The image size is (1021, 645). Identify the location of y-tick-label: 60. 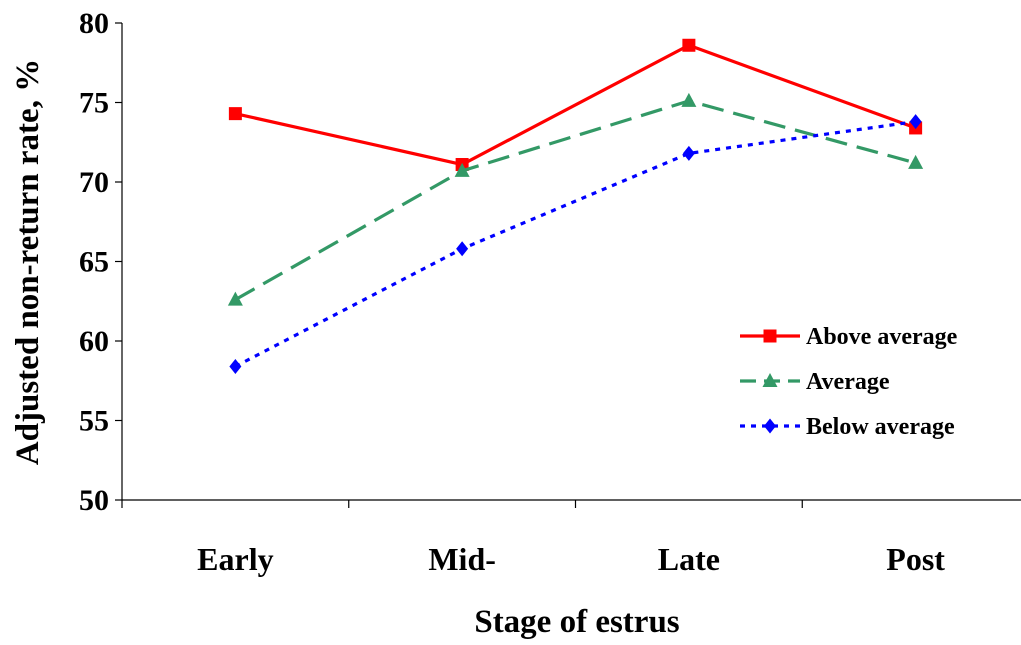
(94, 341).